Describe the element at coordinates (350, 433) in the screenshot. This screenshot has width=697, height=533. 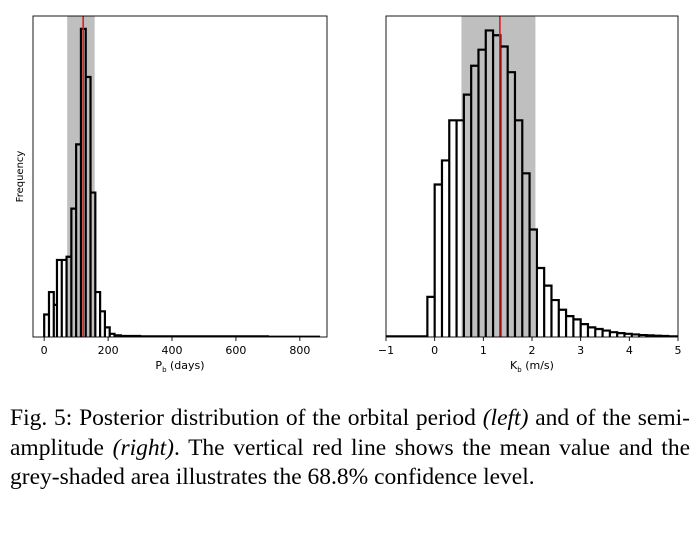
I see `caption-middle: and of the semi-amplitude` at that location.